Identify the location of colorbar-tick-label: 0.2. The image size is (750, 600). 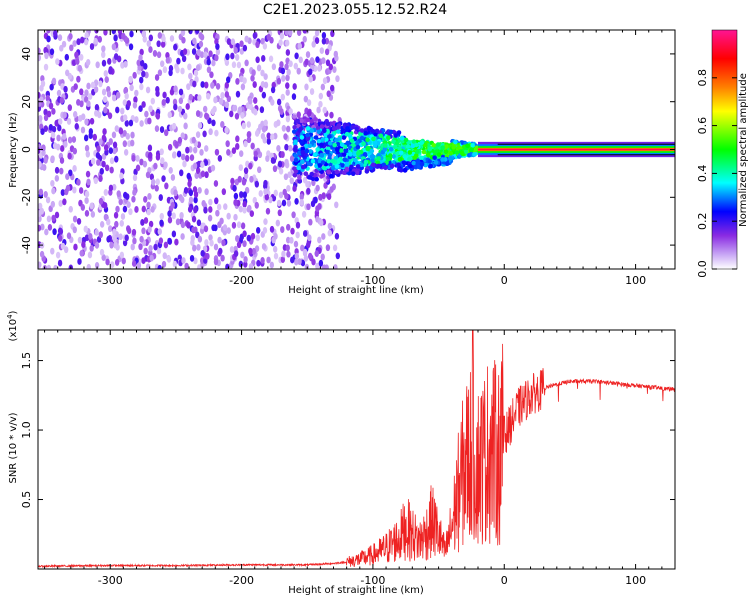
(702, 221).